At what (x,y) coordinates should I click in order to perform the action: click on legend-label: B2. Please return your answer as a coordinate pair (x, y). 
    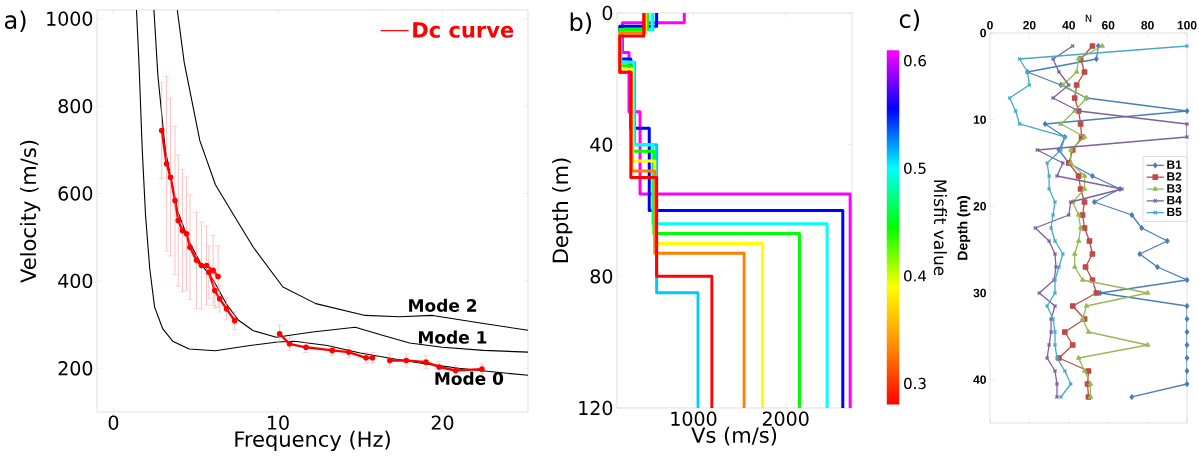
    Looking at the image, I should click on (1174, 176).